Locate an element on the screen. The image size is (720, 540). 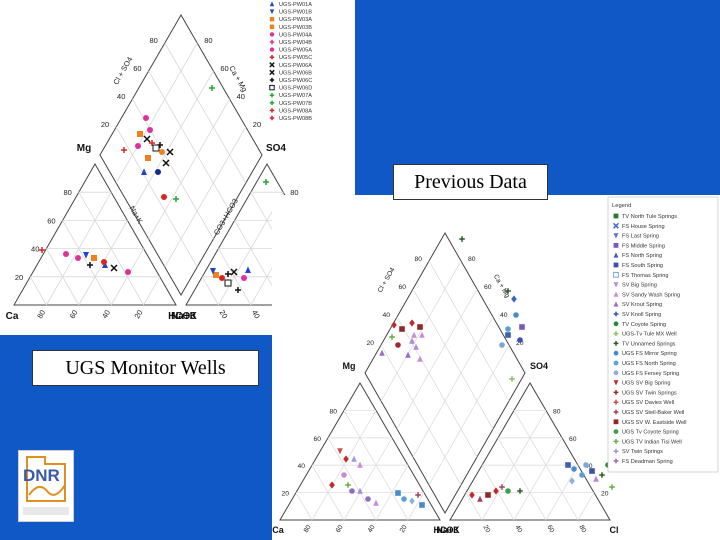
so4-tick: 60 is located at coordinates (573, 439).